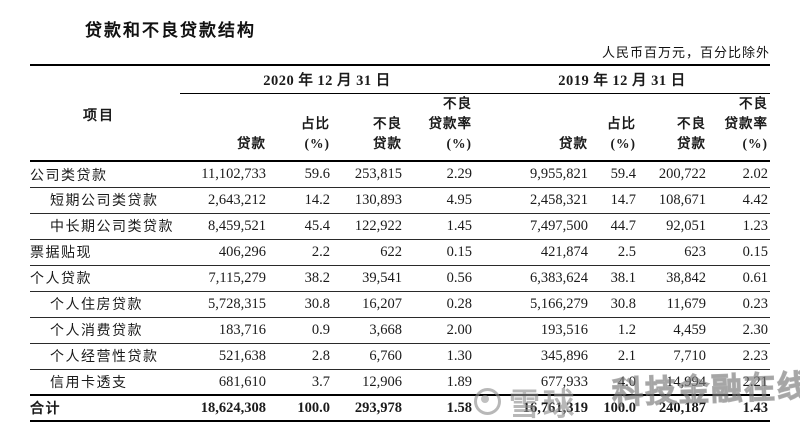 The width and height of the screenshot is (800, 427). Describe the element at coordinates (673, 200) in the screenshot. I see `cell-npl-2019: 108,671` at that location.